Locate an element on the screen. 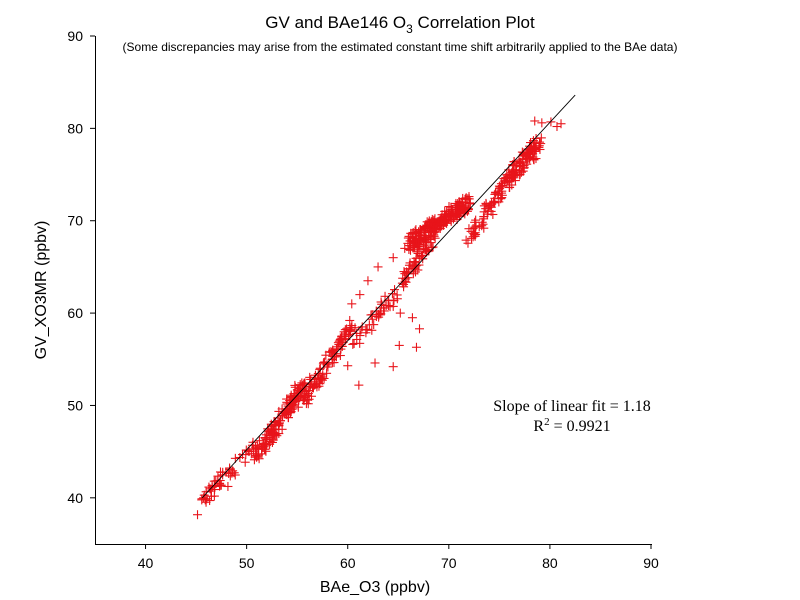 This screenshot has height=600, width=800. r2-superscript: 2 is located at coordinates (547, 422).